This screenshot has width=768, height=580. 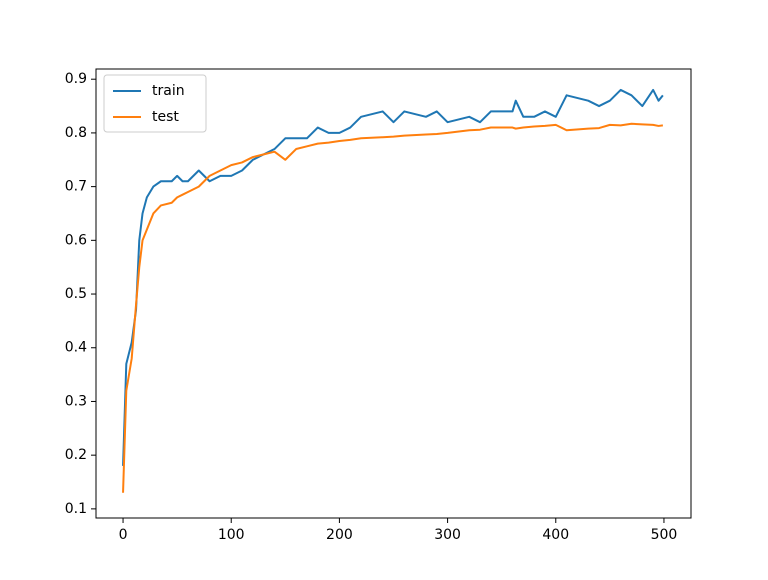 I want to click on legend-label: test, so click(x=165, y=117).